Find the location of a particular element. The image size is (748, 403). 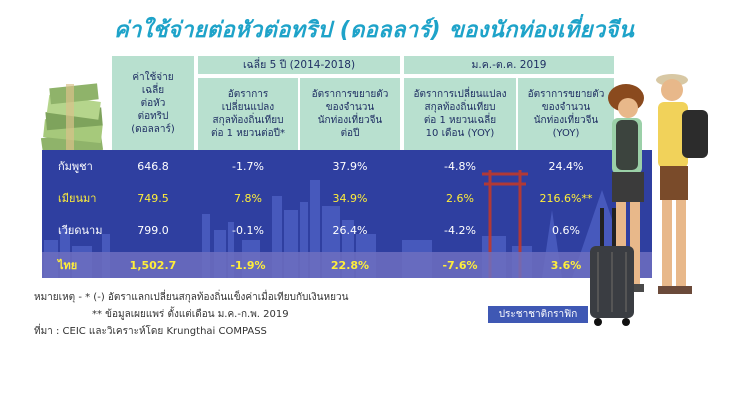

spend-value: 749.5 is located at coordinates (153, 198).